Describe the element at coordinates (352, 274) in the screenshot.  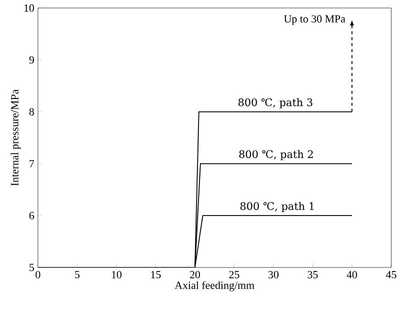
I see `x-tick-label: 40` at that location.